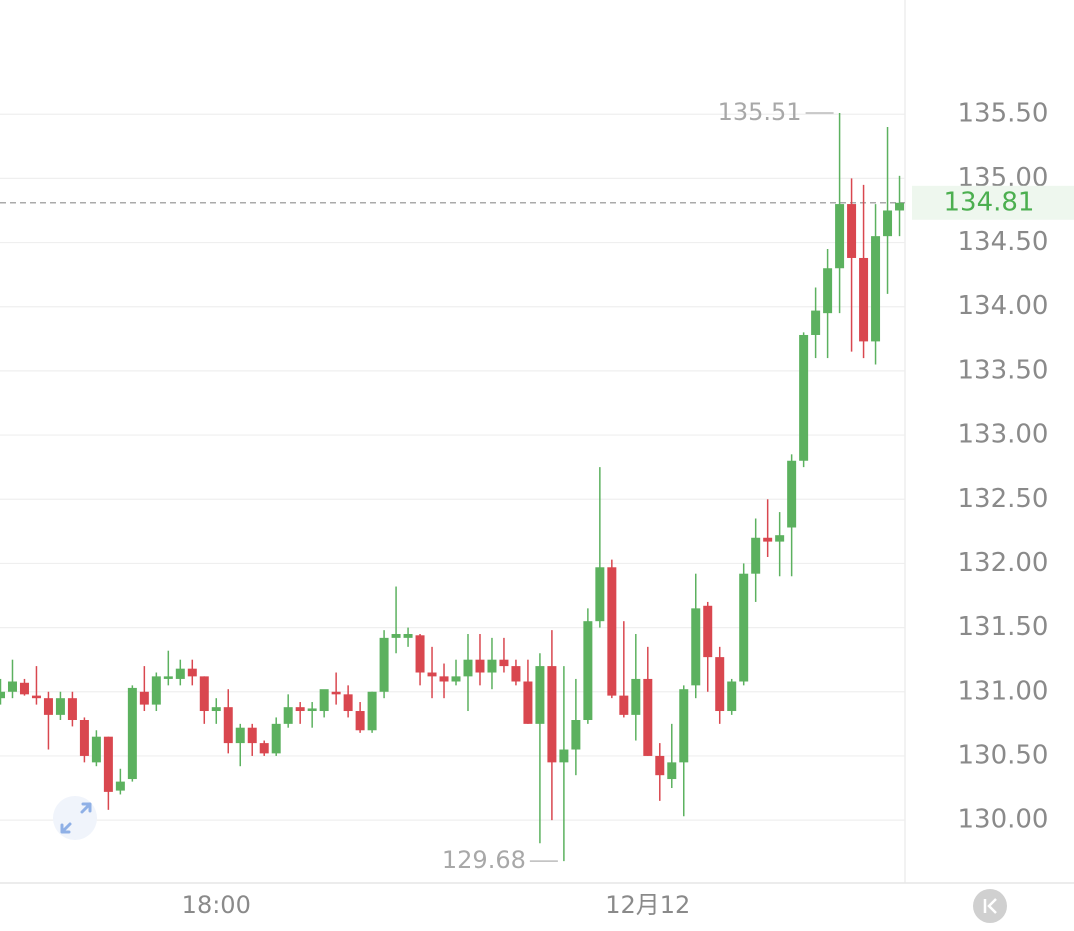  I want to click on collapse-icon, so click(990, 906).